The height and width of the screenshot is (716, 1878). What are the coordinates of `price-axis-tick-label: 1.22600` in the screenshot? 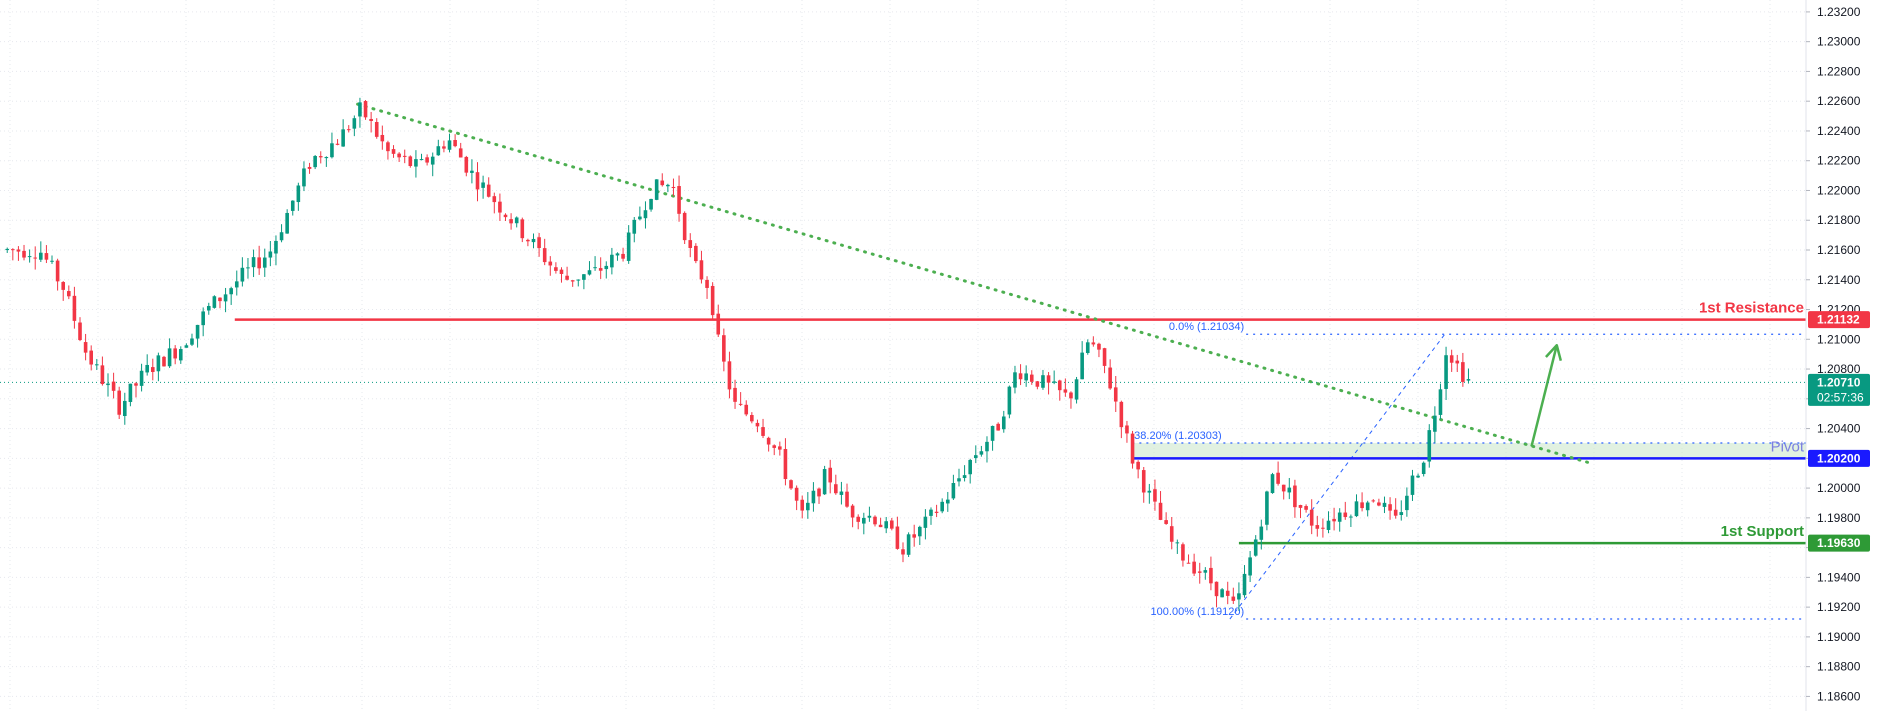 It's located at (1839, 101).